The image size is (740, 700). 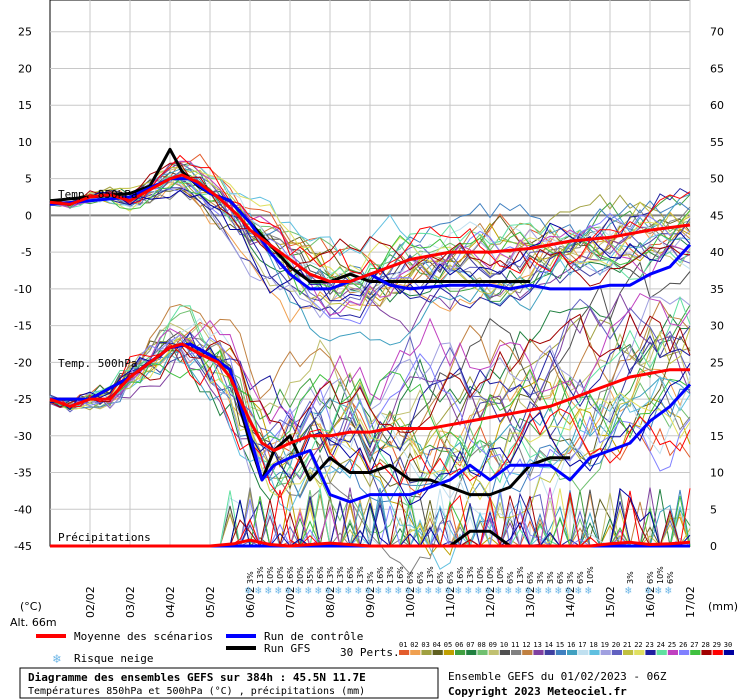 What do you see at coordinates (717, 436) in the screenshot?
I see `y-right-tick: 15` at bounding box center [717, 436].